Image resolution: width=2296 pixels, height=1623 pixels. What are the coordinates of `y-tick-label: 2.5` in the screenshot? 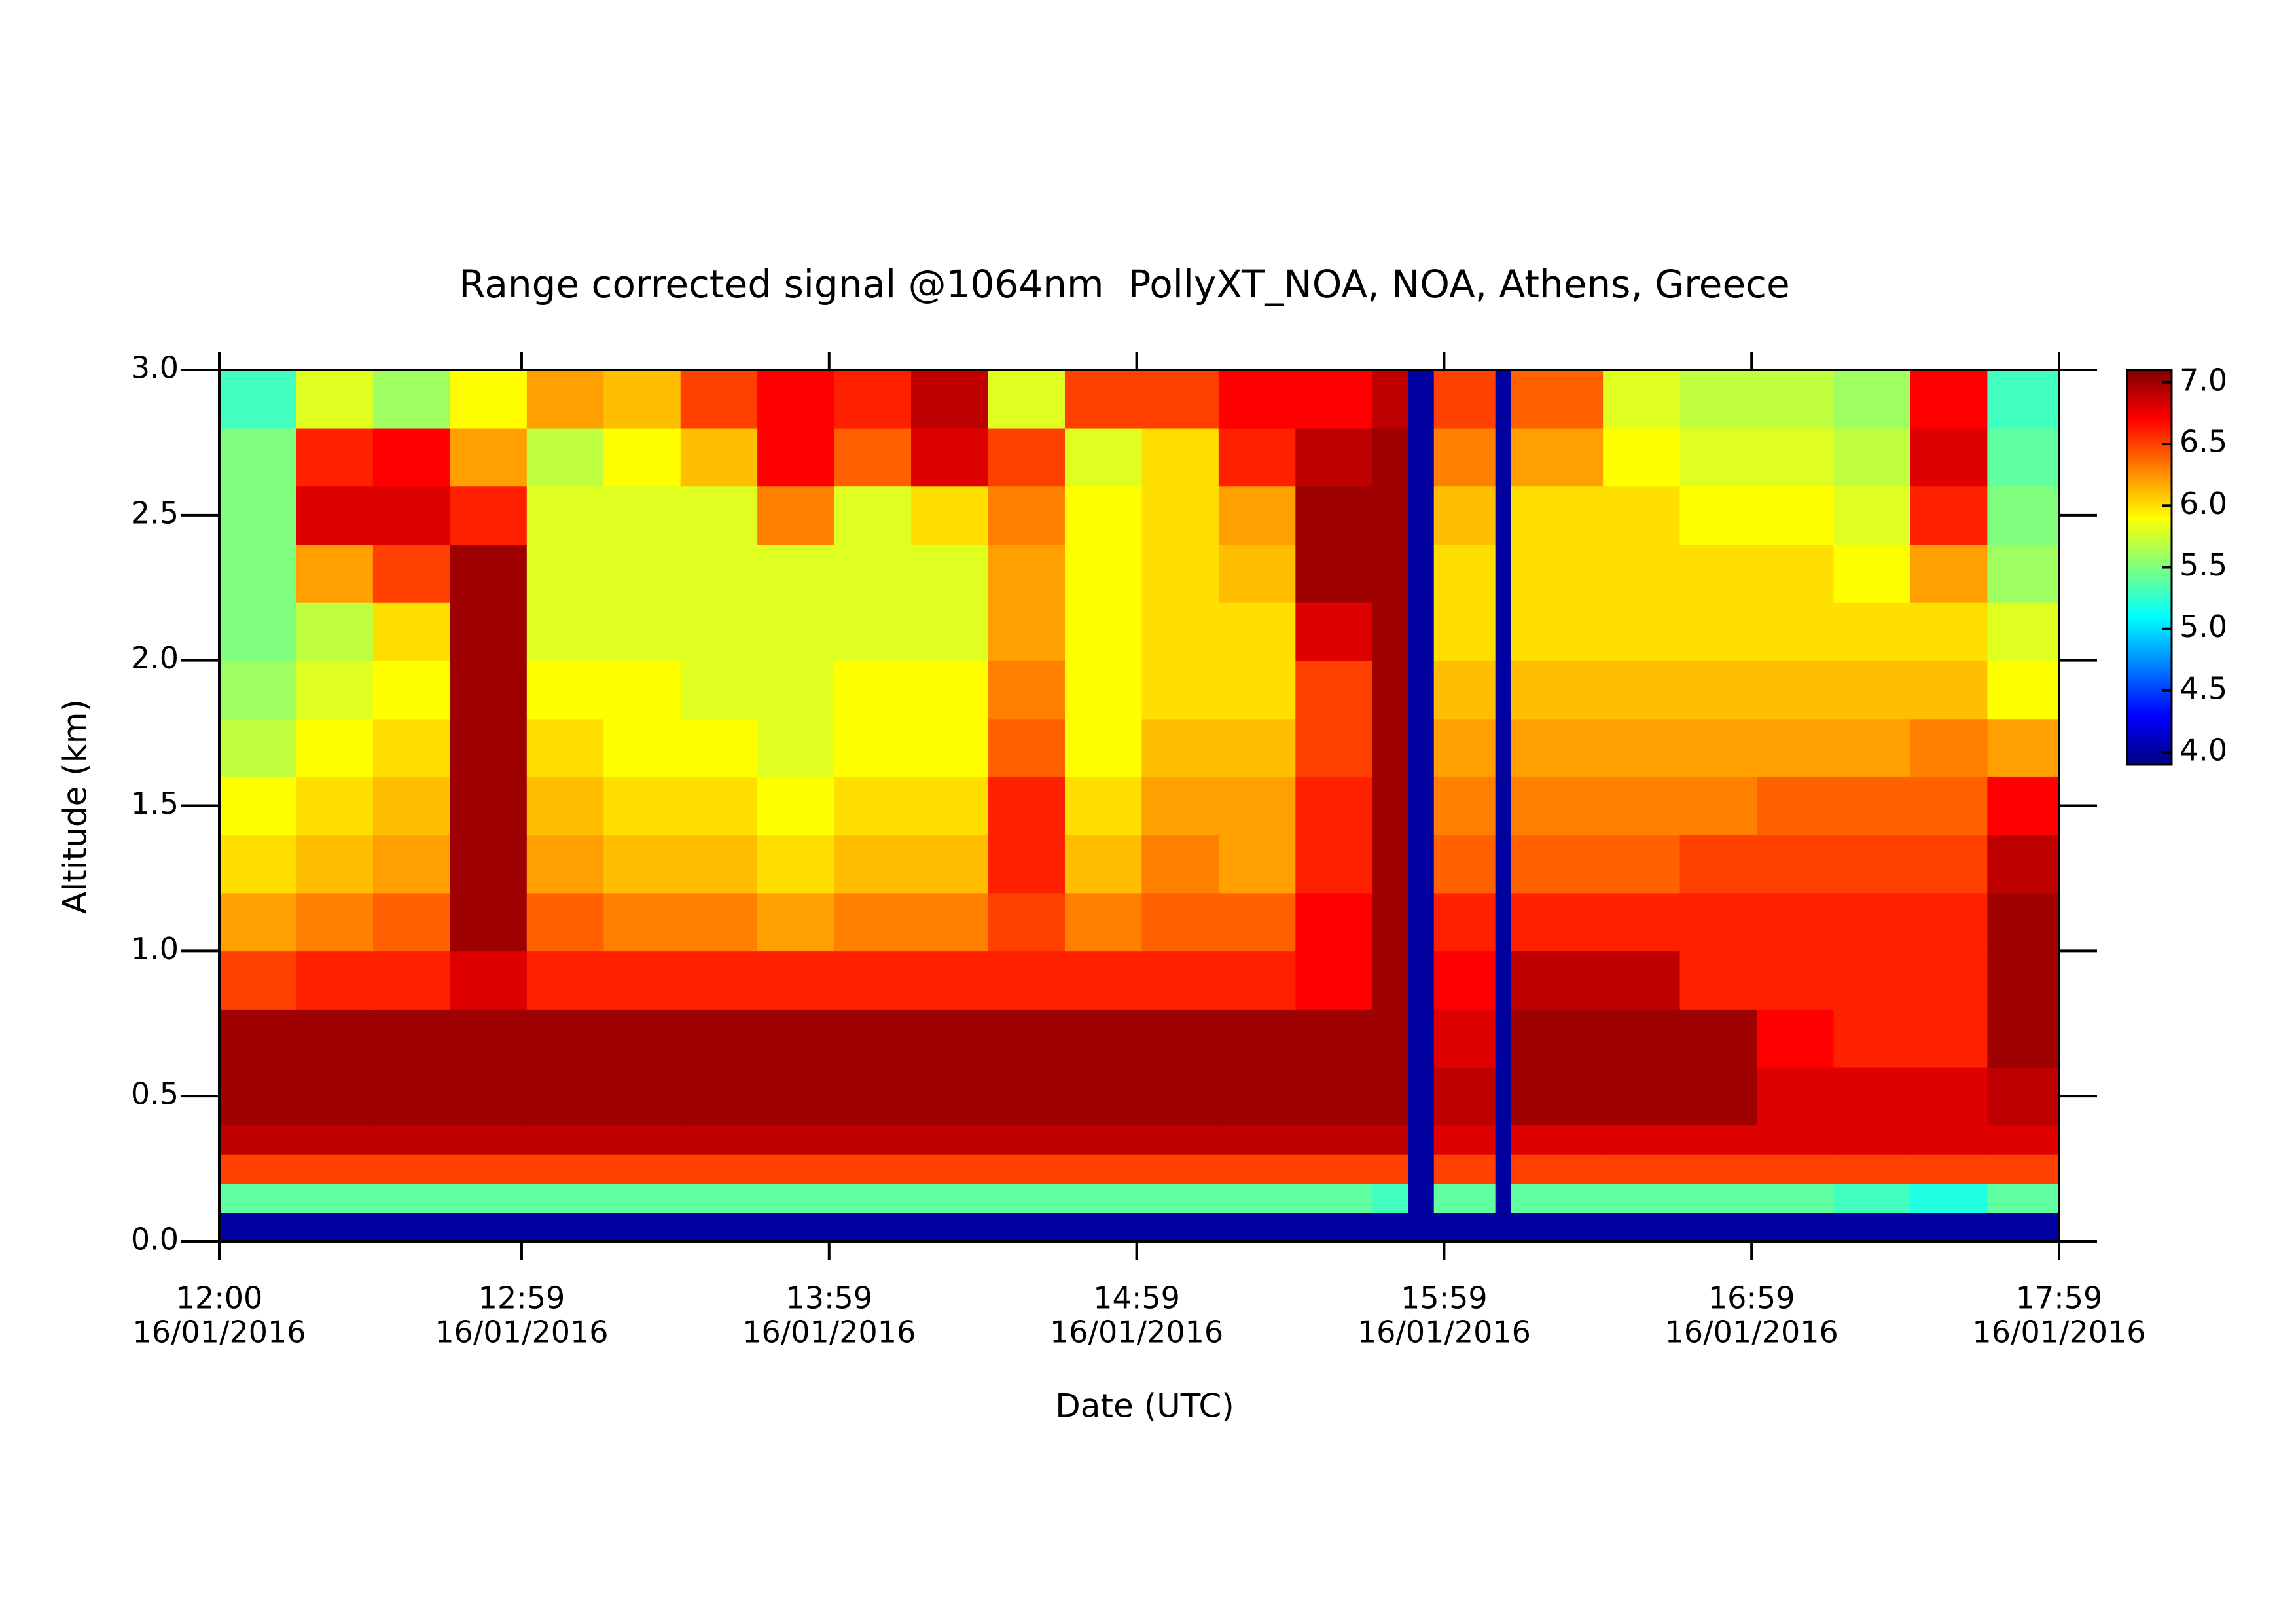 It's located at (155, 512).